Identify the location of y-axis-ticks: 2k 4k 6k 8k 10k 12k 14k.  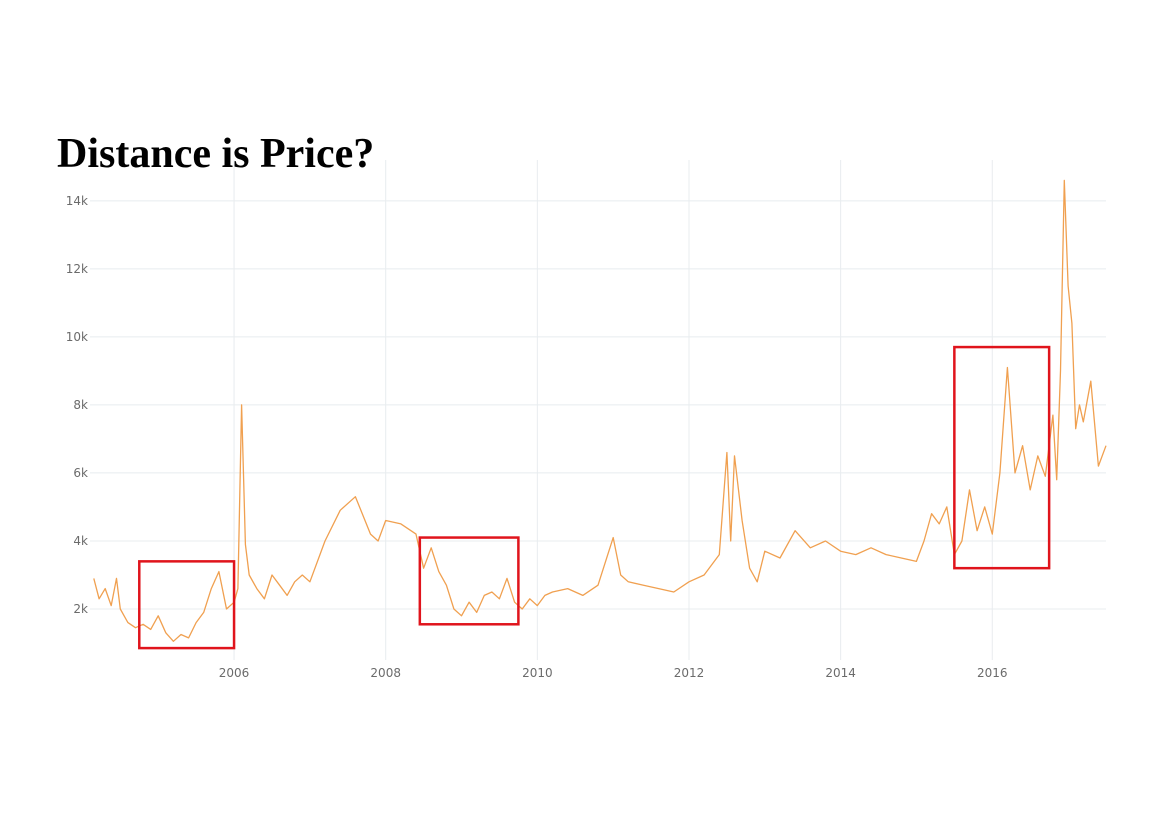
(77, 405).